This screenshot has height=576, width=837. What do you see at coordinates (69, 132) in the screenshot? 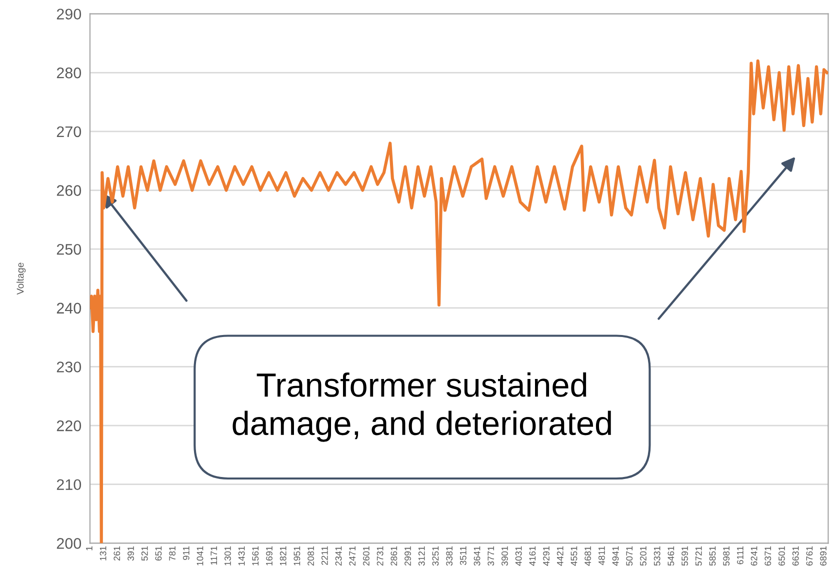
I see `y-tick-label: 270` at bounding box center [69, 132].